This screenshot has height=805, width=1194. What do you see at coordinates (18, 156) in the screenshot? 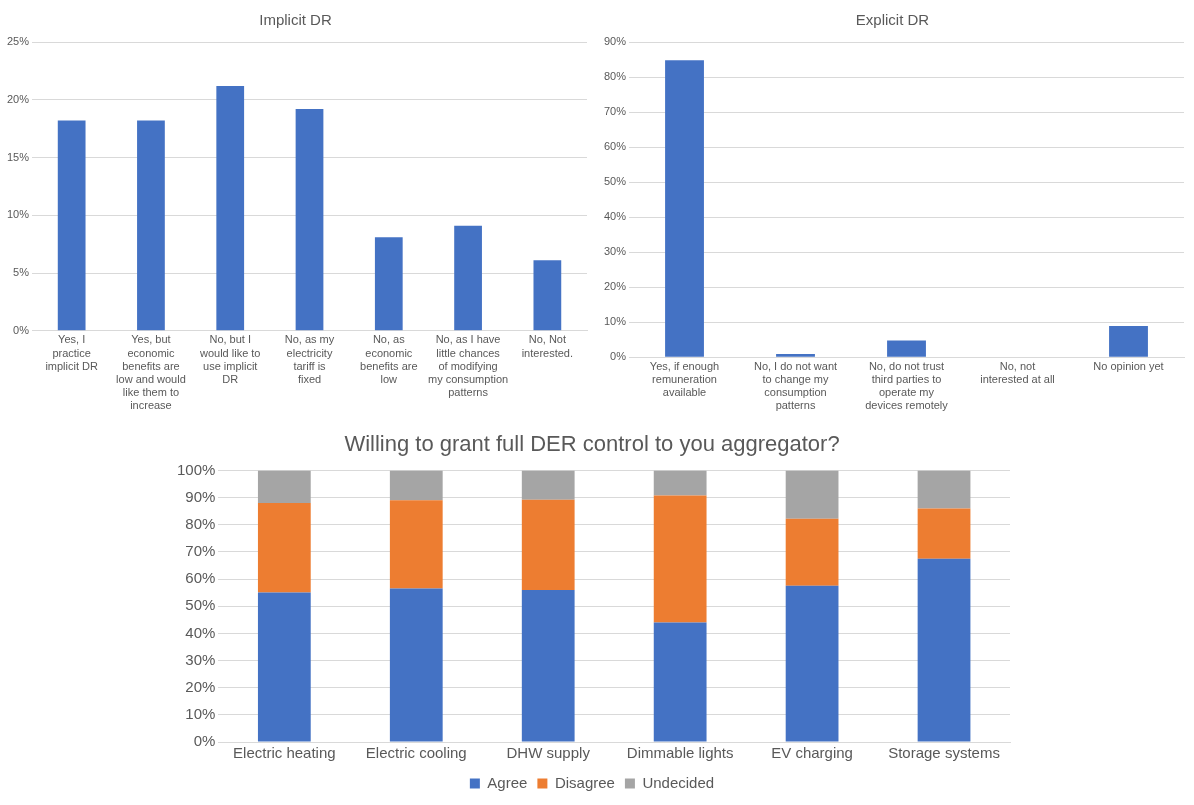
I see `y-tick-label: 15%` at bounding box center [18, 156].